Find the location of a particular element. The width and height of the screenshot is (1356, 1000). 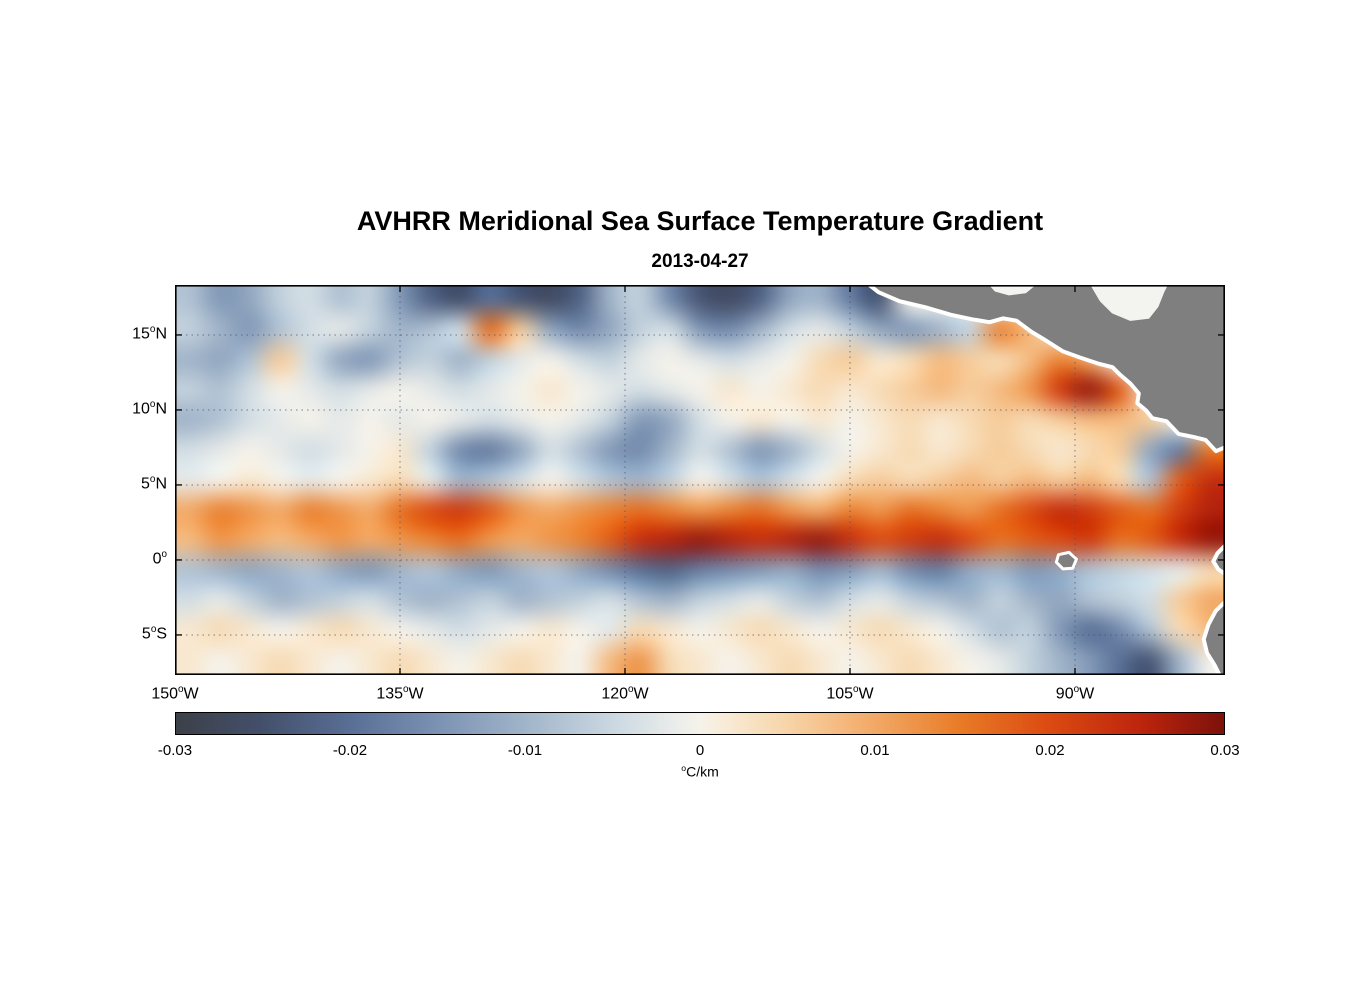

colorbar-tick-label: -0.03 is located at coordinates (175, 750).